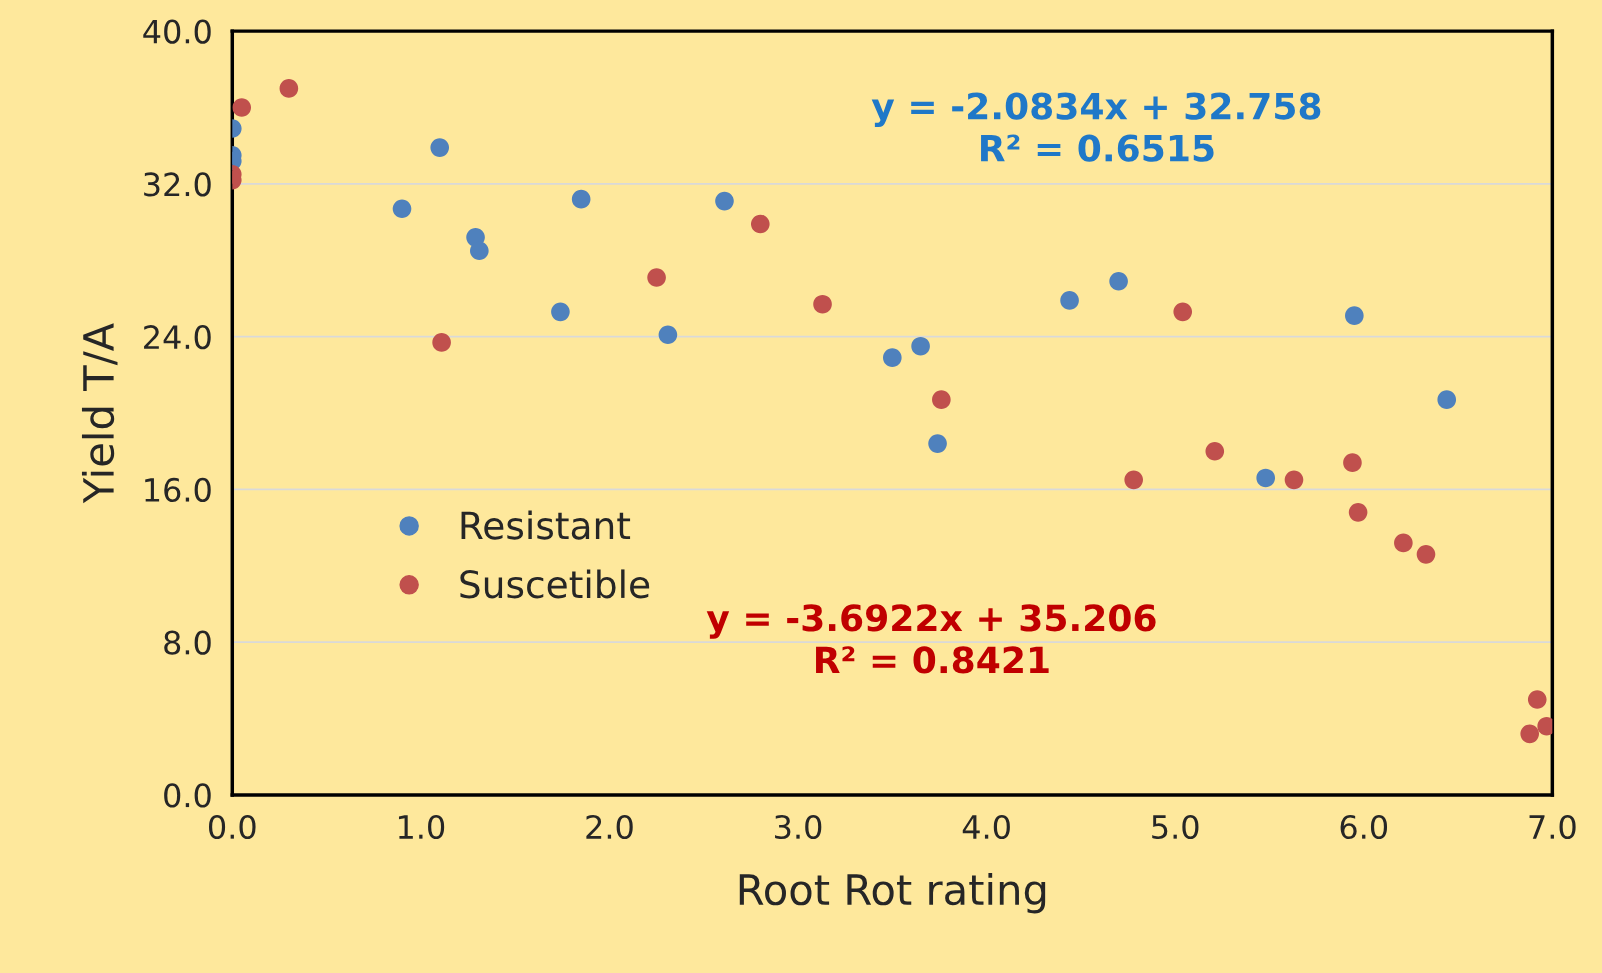  I want to click on x-tick-label: 7.0, so click(1552, 827).